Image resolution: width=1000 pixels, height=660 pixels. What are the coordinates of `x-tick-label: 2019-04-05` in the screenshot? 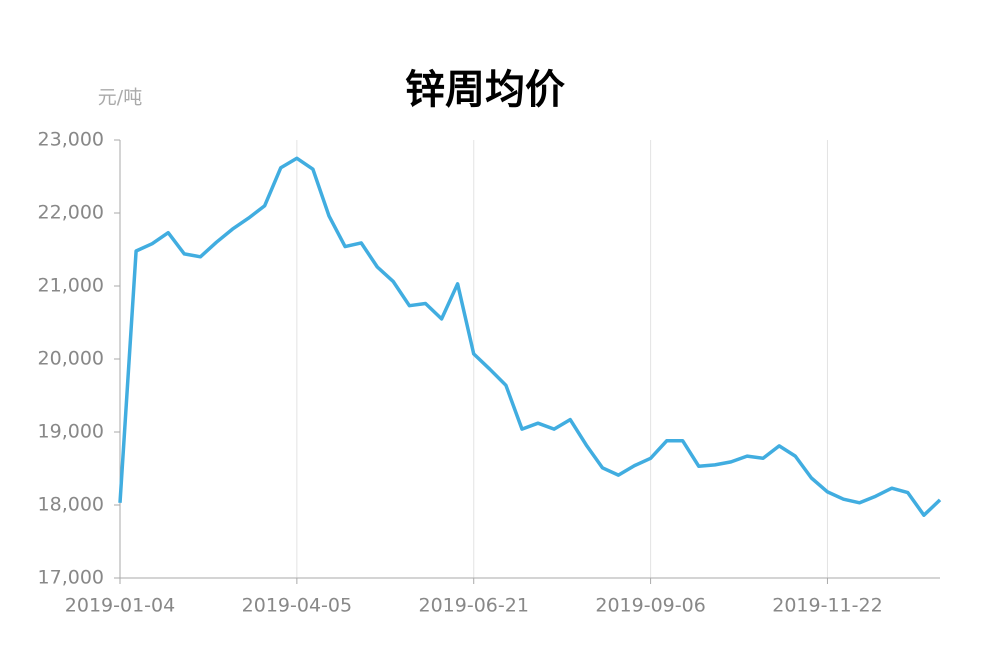 It's located at (297, 606).